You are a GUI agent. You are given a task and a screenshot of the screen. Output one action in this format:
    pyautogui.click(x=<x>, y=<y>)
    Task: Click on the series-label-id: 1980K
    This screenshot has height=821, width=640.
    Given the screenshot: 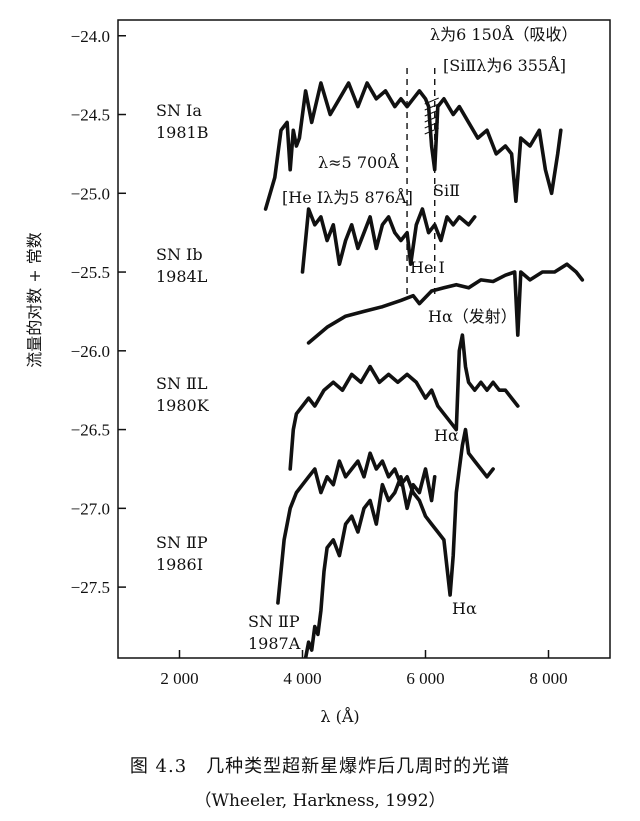 What is the action you would take?
    pyautogui.click(x=183, y=405)
    